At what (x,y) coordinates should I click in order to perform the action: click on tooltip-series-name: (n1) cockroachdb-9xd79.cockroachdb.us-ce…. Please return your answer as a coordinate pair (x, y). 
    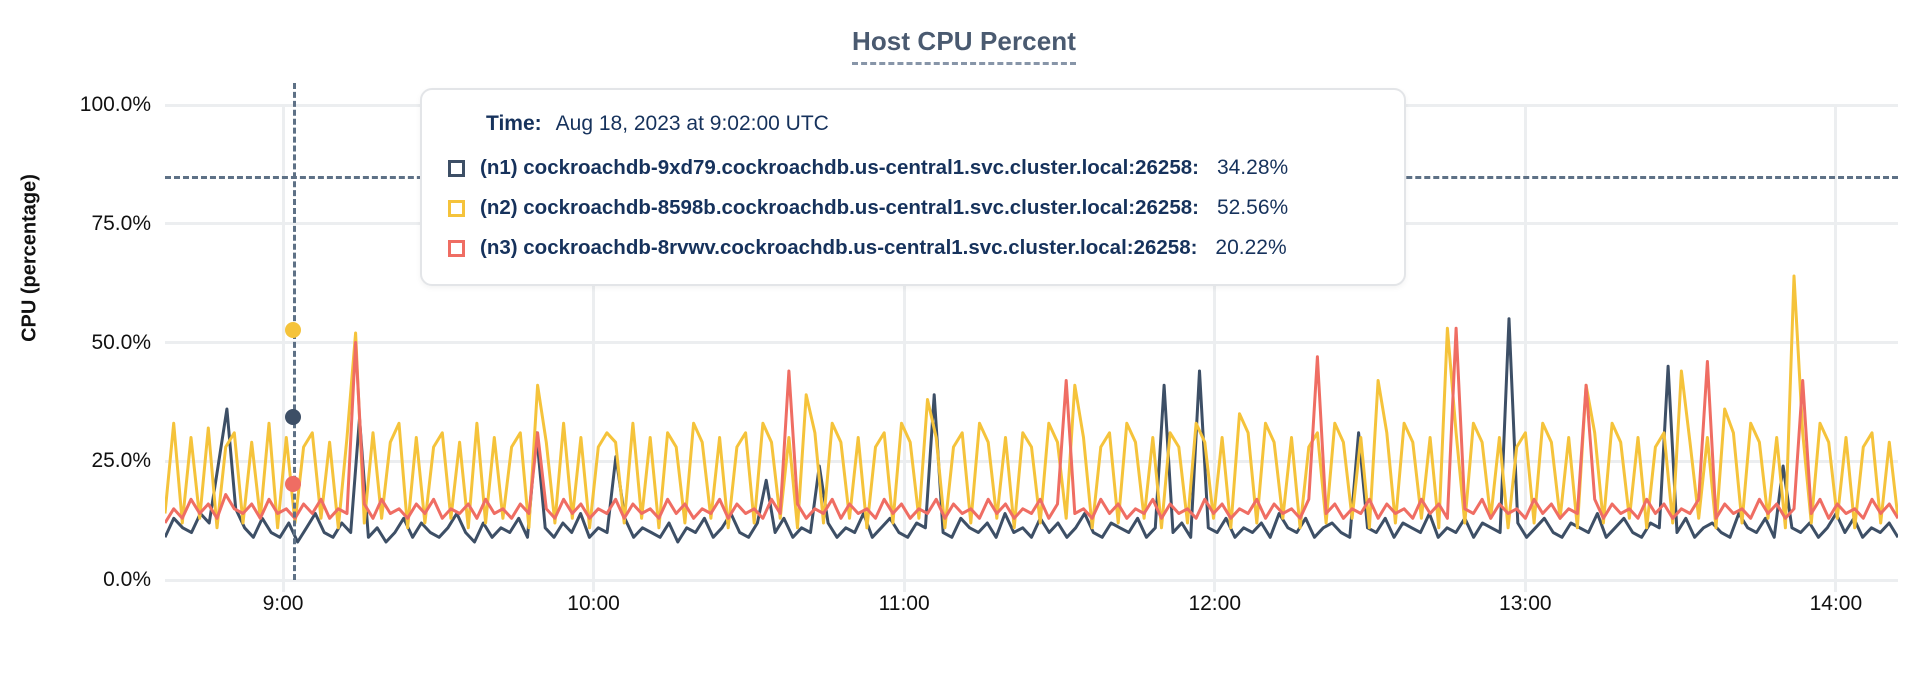
    Looking at the image, I should click on (839, 167).